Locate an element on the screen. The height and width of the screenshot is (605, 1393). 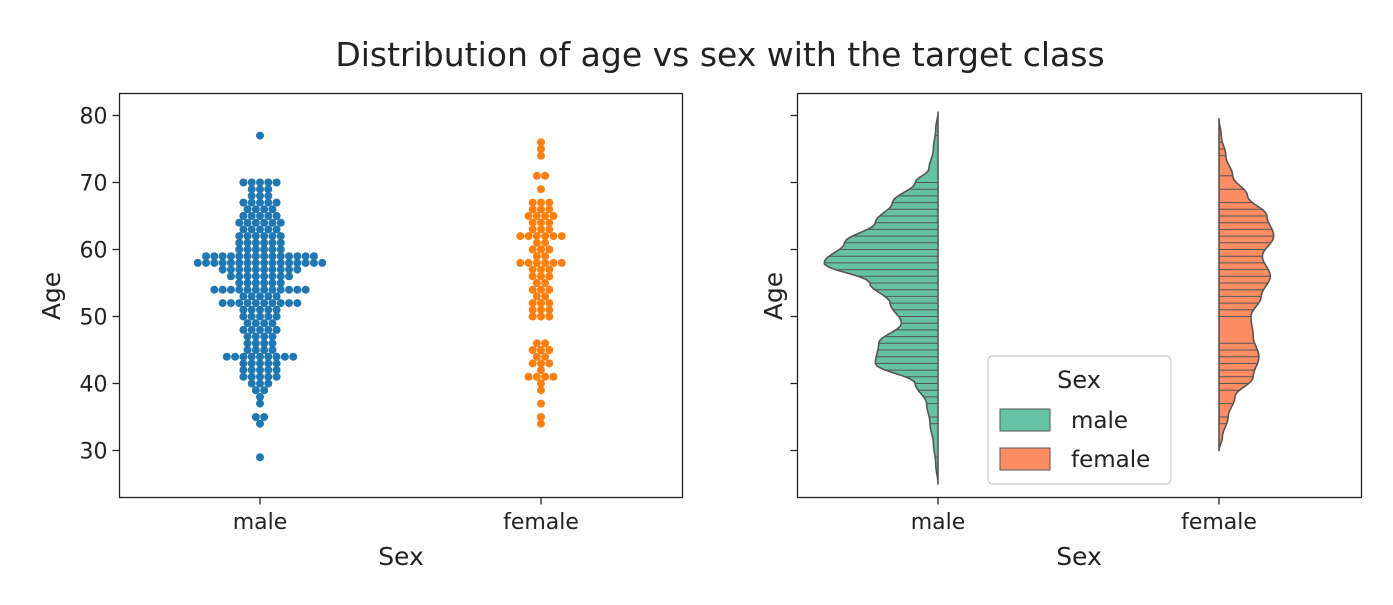
right-y-ticks is located at coordinates (794, 283).